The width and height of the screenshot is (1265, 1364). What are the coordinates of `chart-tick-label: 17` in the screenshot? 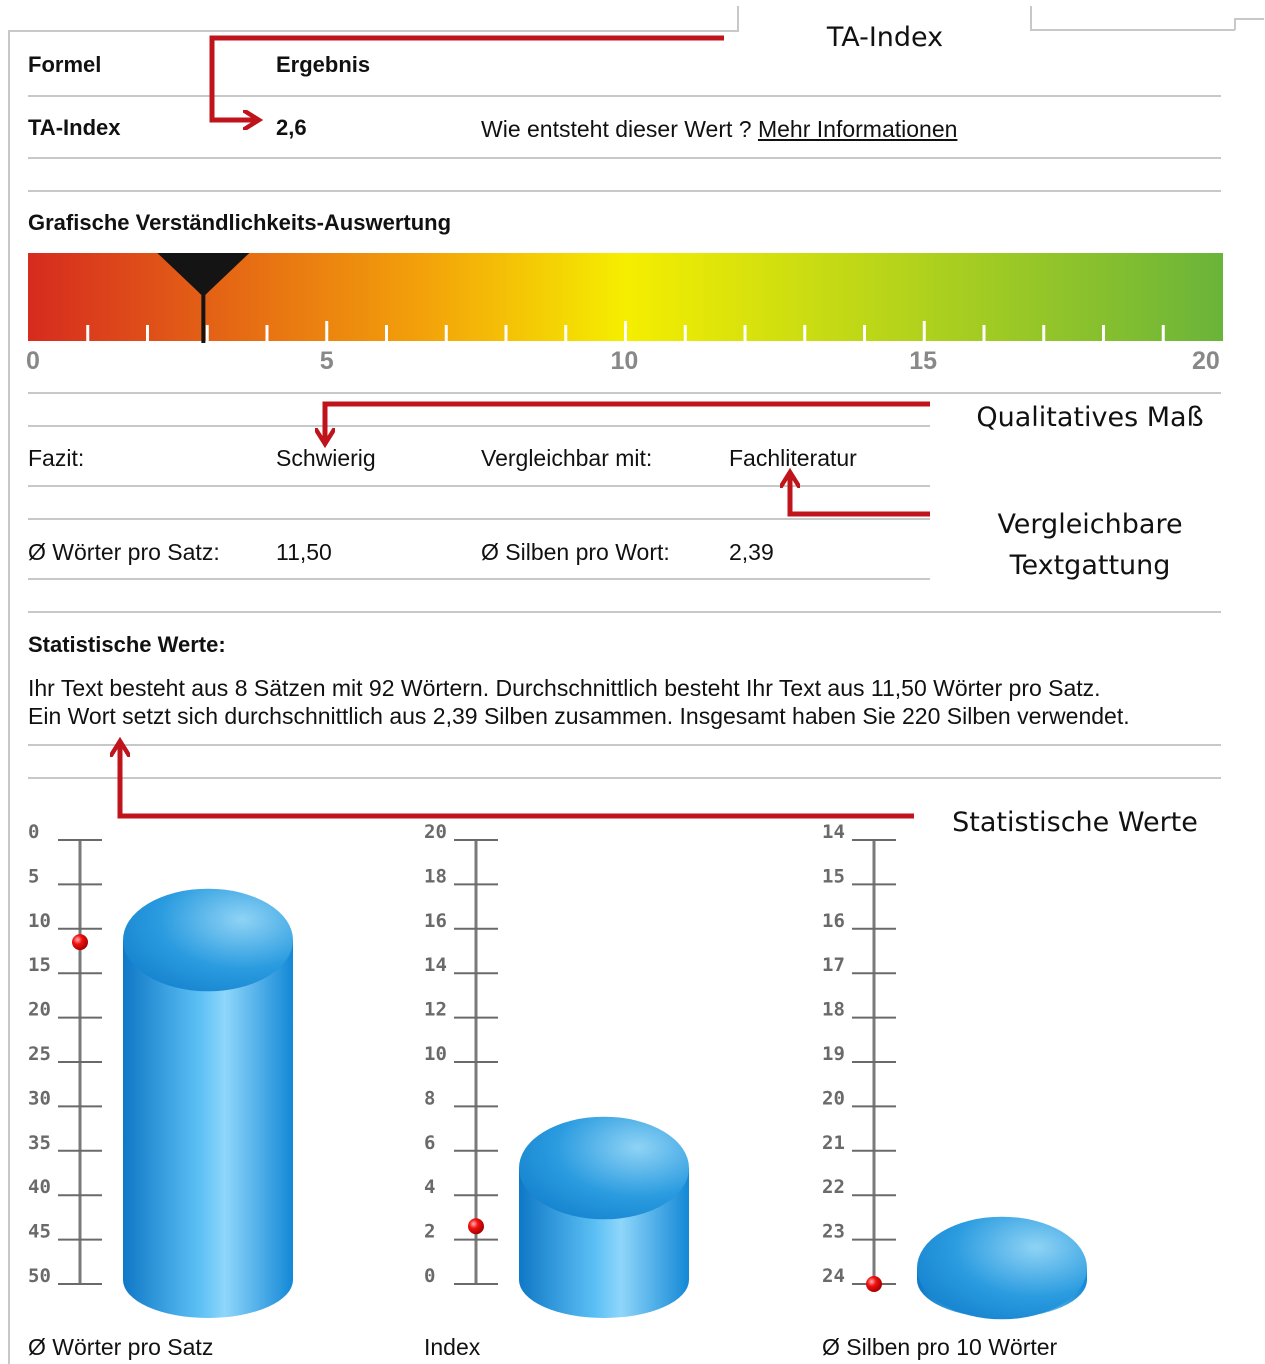 It's located at (833, 965).